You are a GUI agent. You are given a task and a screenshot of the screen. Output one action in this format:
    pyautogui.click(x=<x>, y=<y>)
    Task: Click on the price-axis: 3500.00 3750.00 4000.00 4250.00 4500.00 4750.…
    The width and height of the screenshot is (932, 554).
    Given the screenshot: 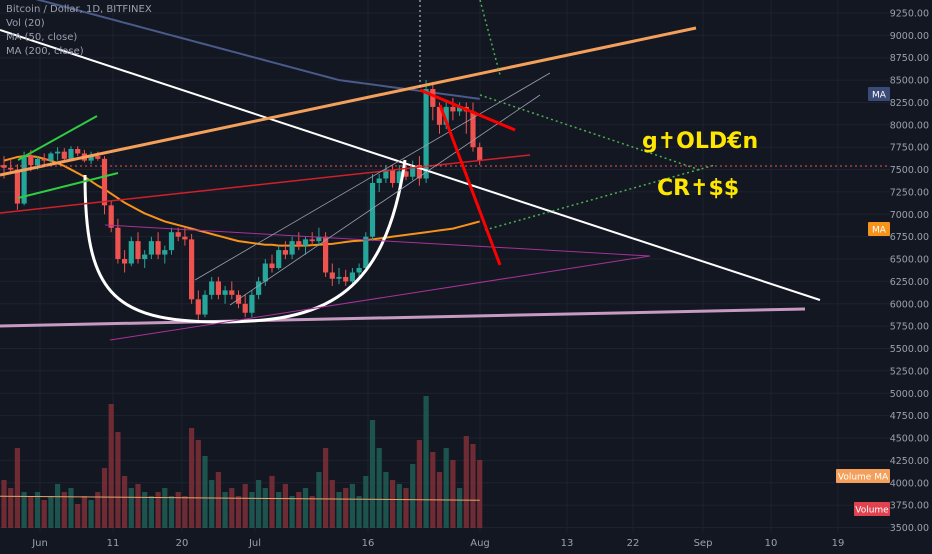 What is the action you would take?
    pyautogui.click(x=911, y=275)
    